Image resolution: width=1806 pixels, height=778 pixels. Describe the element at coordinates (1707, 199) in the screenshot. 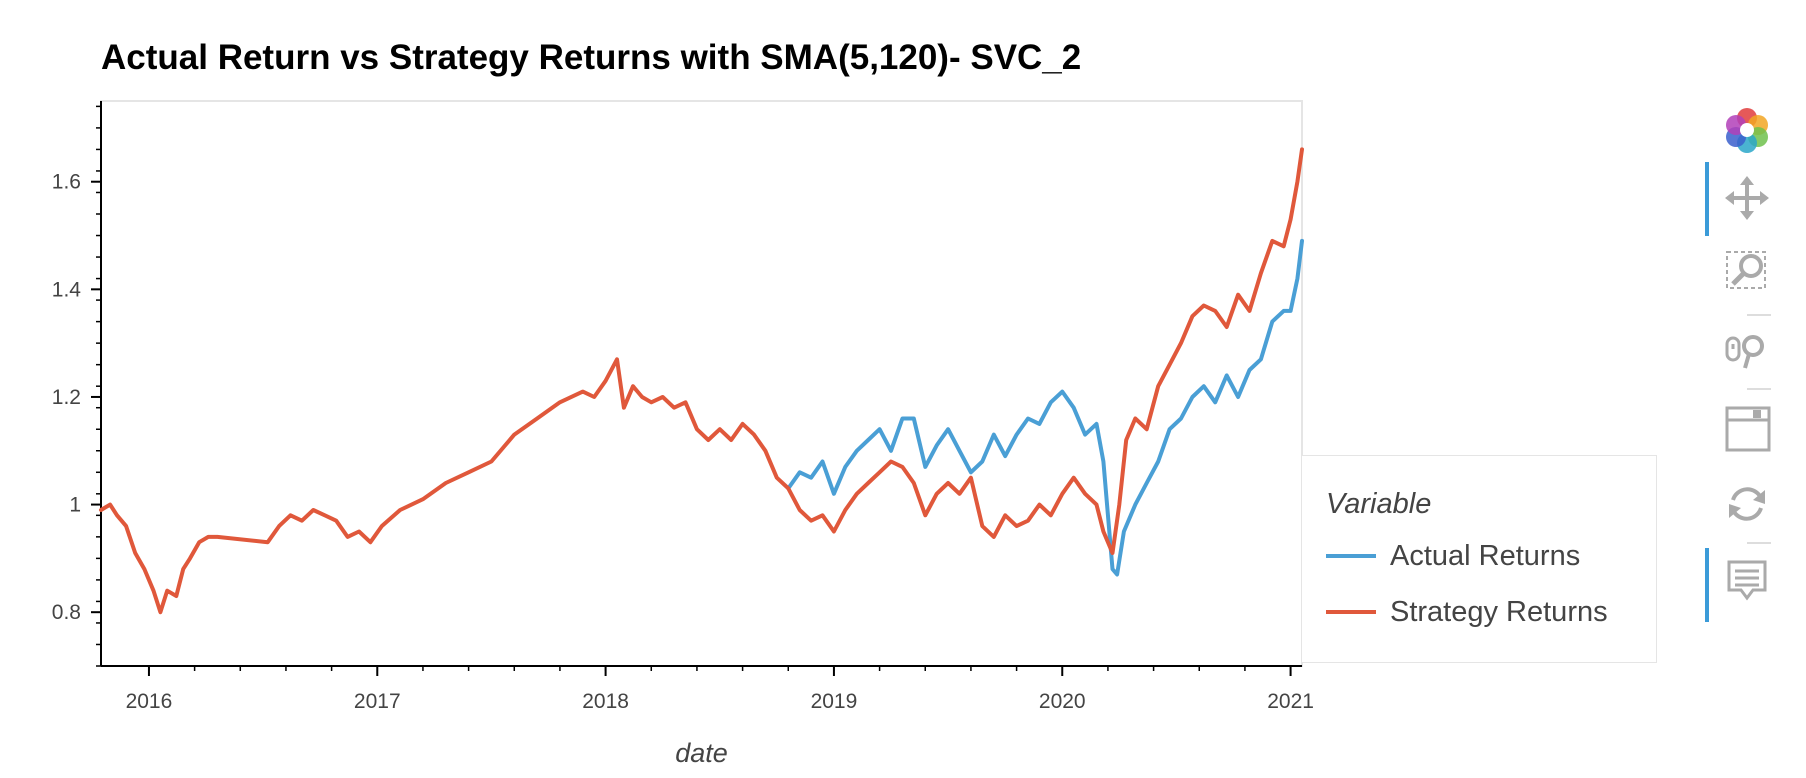

I see `pan-tool-active-indicator` at that location.